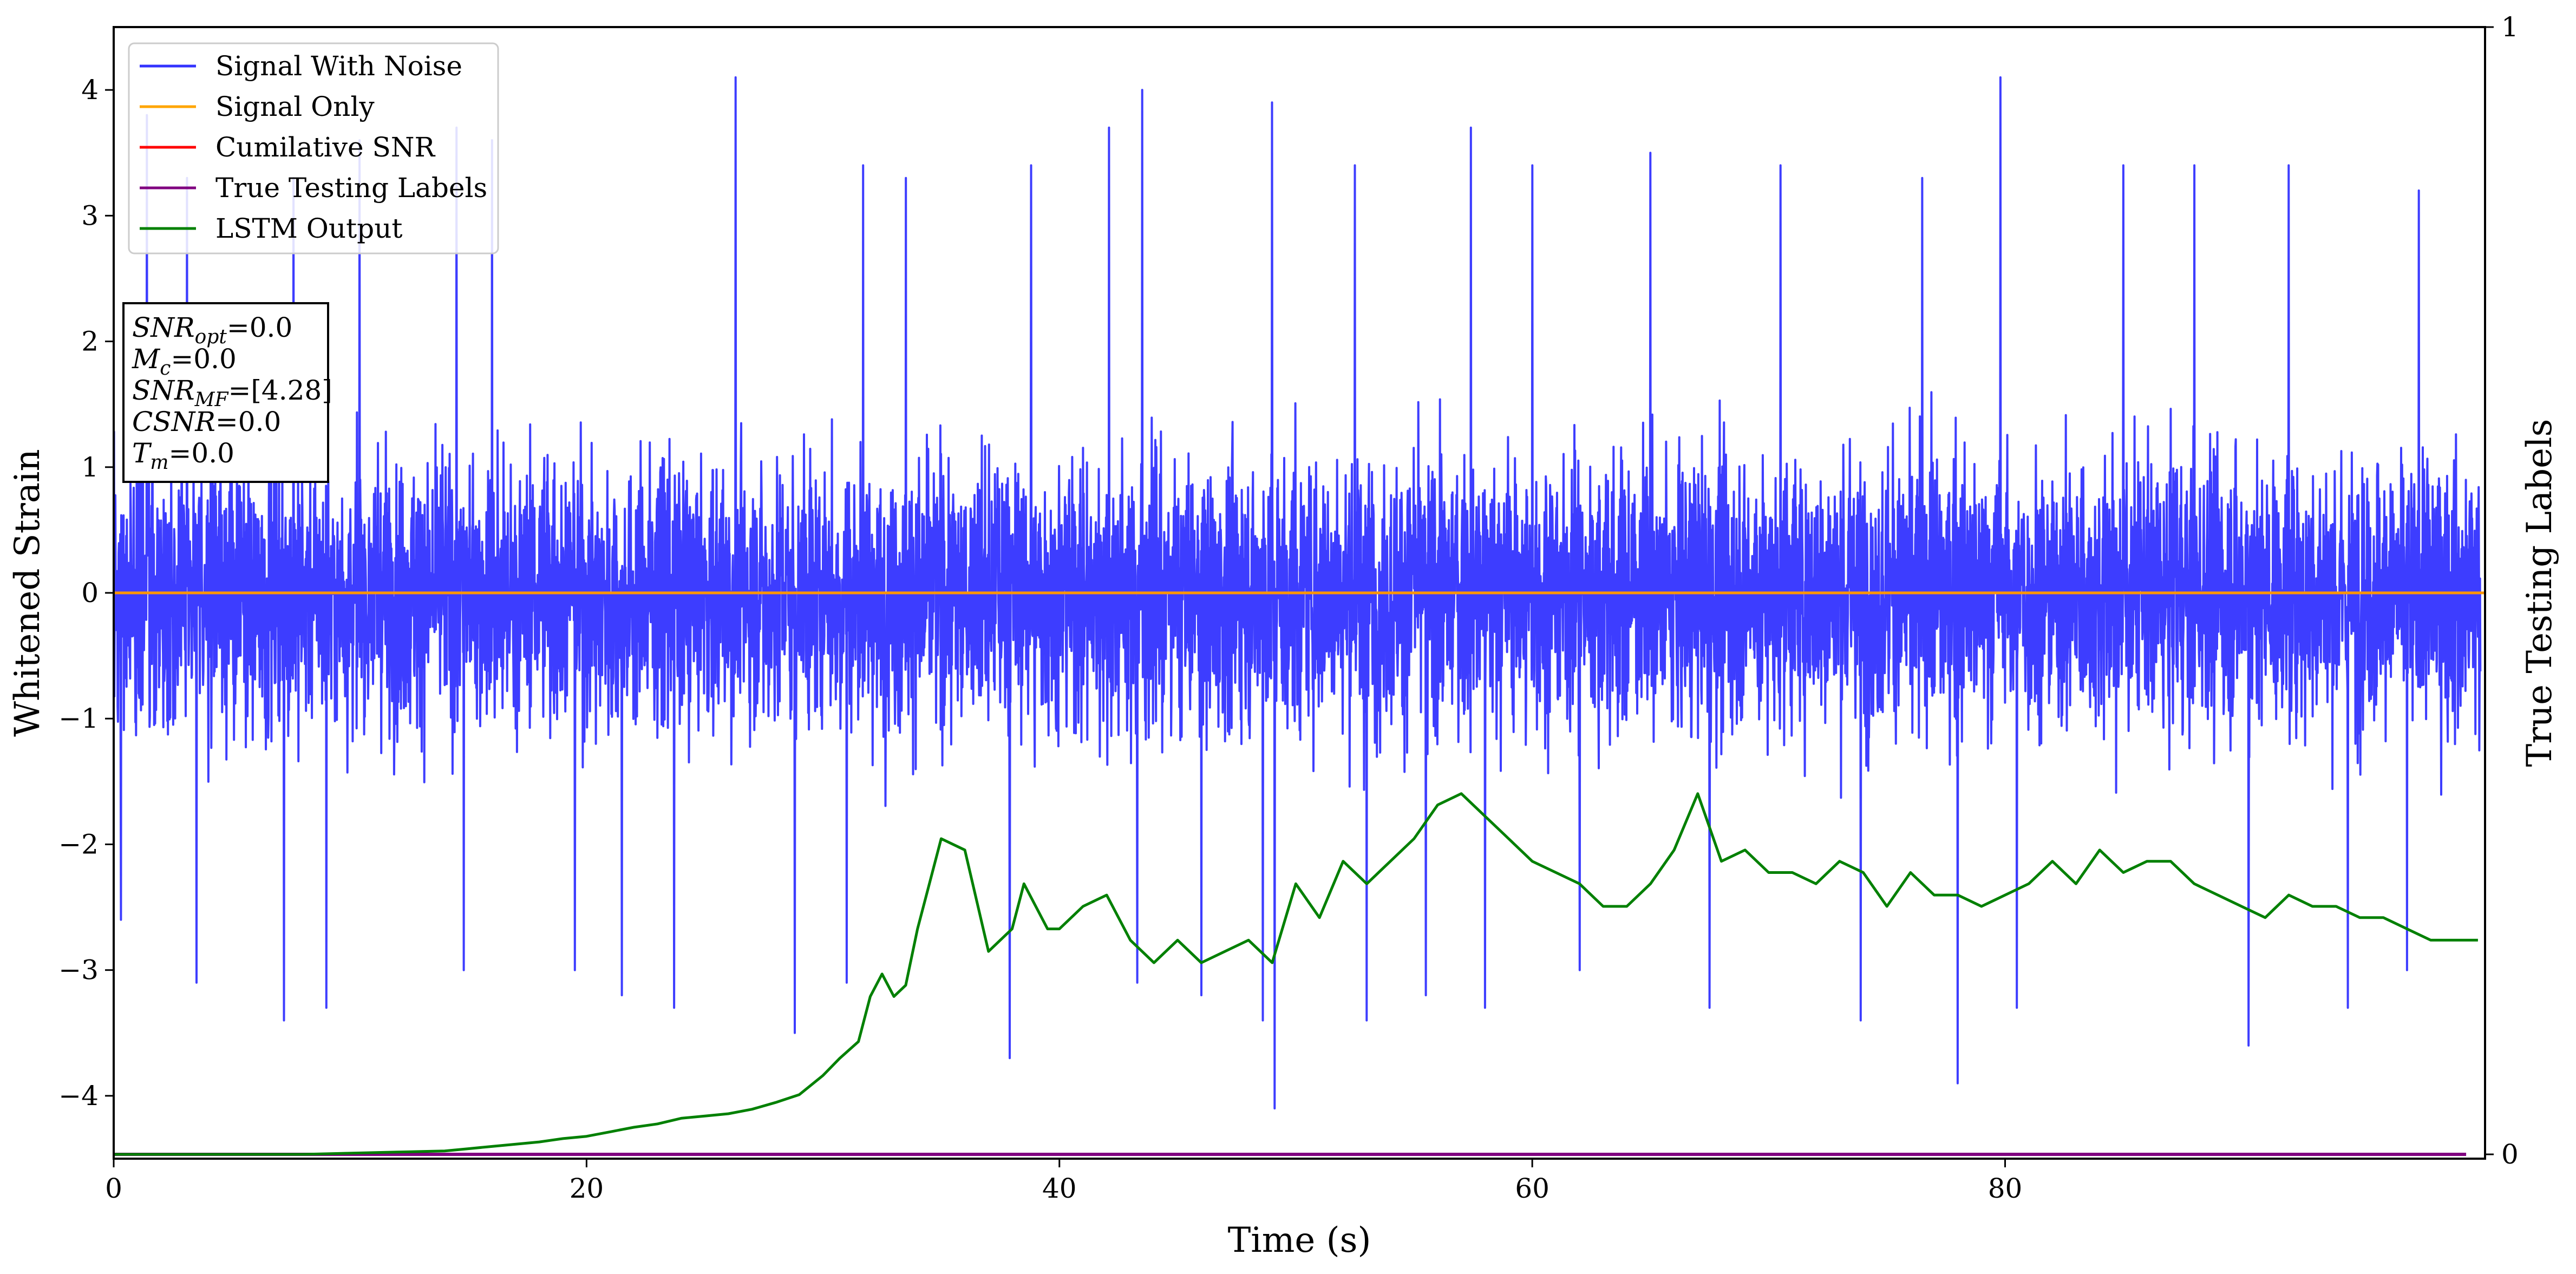 The image size is (2576, 1274). Describe the element at coordinates (90, 593) in the screenshot. I see `y-tick-label: 0` at that location.